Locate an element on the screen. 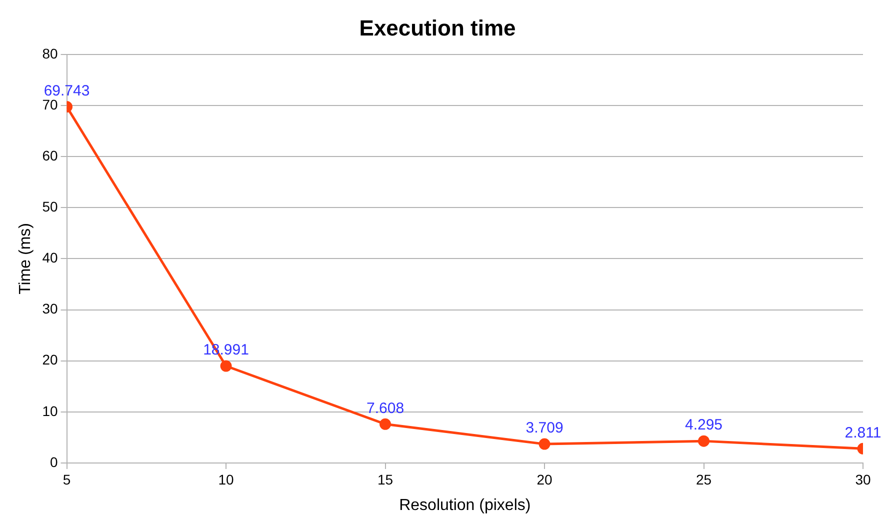 This screenshot has width=893, height=527. chart-title: Execution time is located at coordinates (437, 27).